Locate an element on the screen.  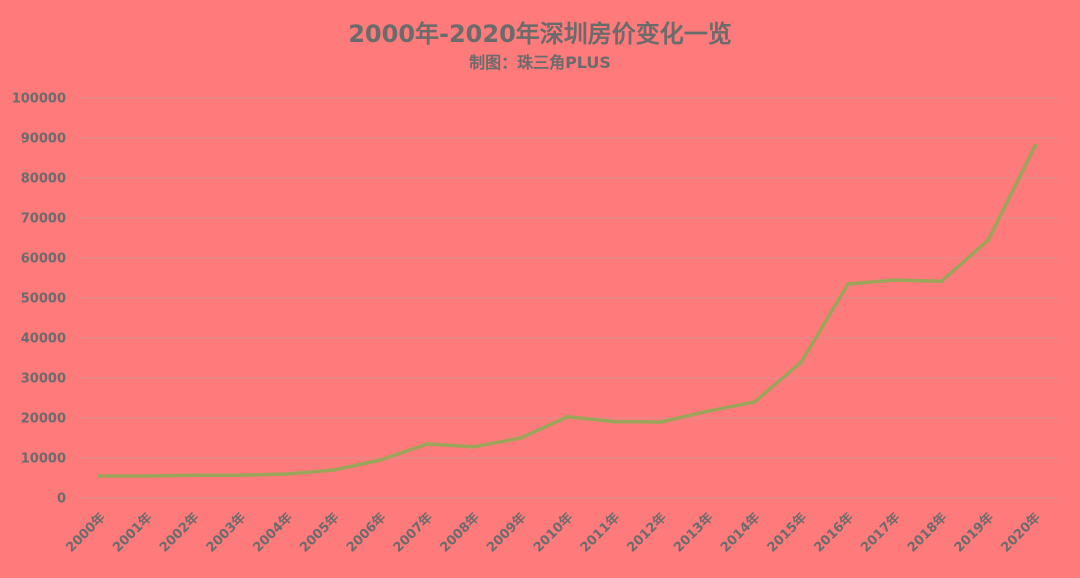
chart-subtitle: 制图：珠三角PLUS is located at coordinates (540, 62).